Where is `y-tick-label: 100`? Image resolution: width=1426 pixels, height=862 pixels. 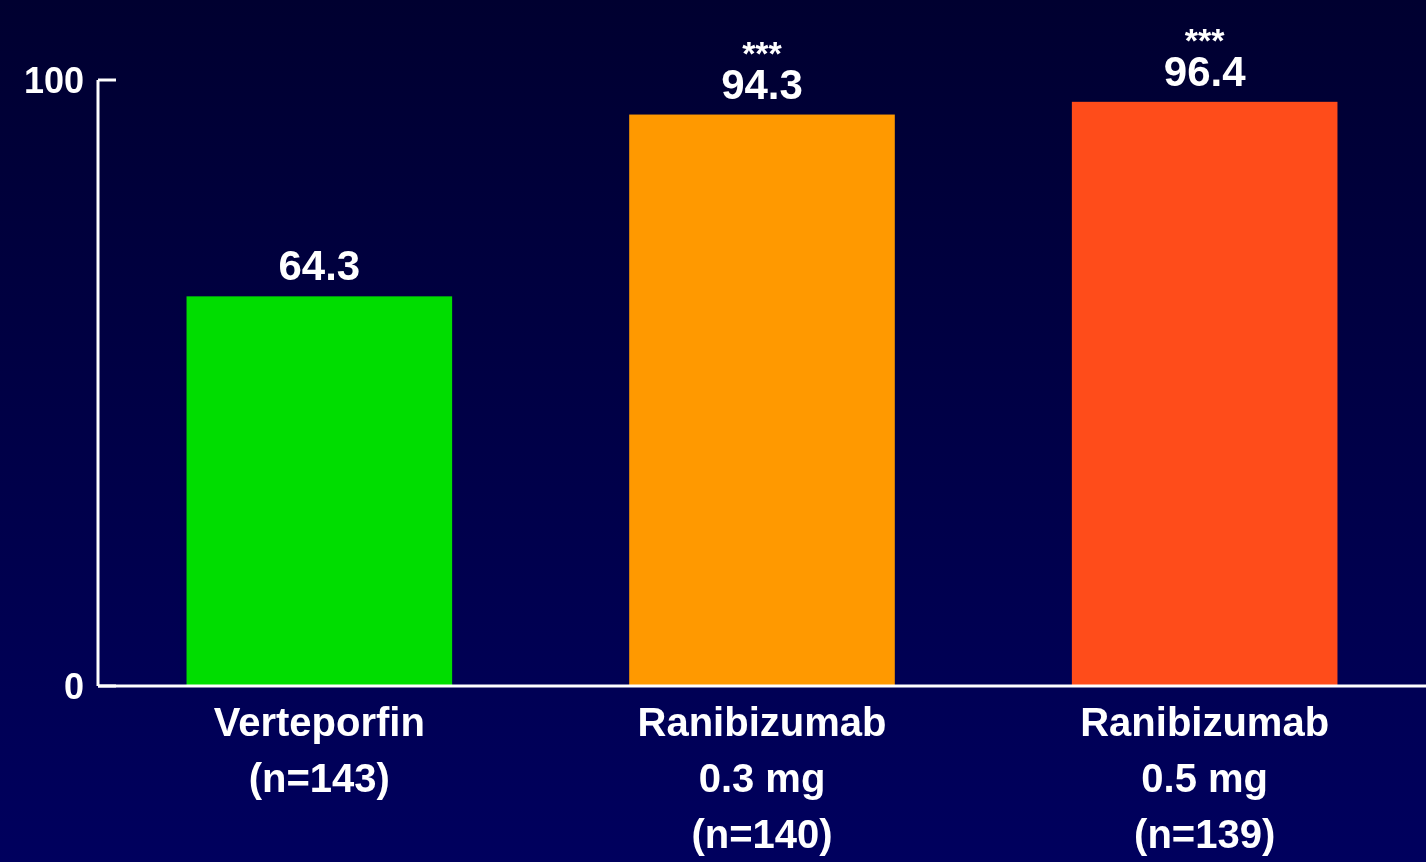
y-tick-label: 100 is located at coordinates (53, 80).